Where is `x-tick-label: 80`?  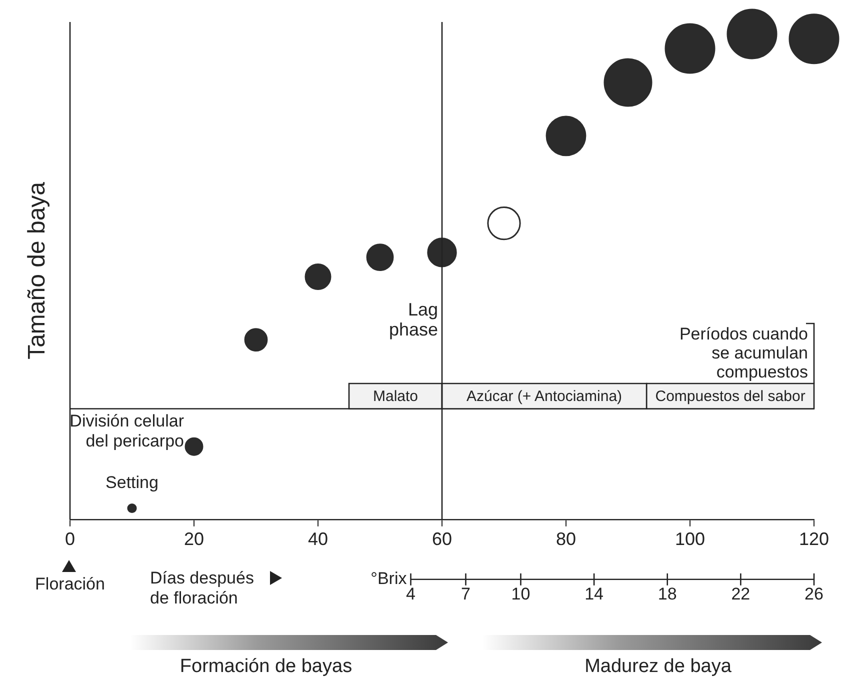 x-tick-label: 80 is located at coordinates (566, 539).